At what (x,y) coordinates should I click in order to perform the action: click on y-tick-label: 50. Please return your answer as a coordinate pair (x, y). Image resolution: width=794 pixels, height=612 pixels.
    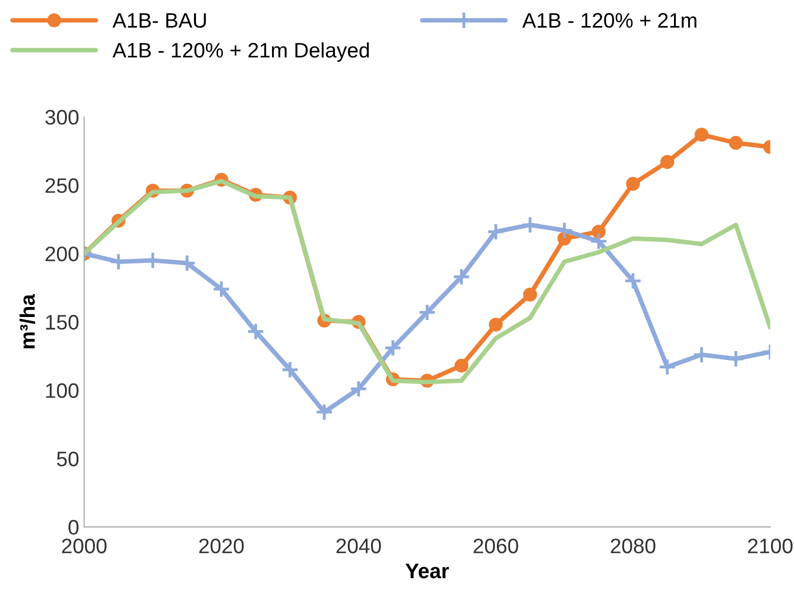
    Looking at the image, I should click on (67, 459).